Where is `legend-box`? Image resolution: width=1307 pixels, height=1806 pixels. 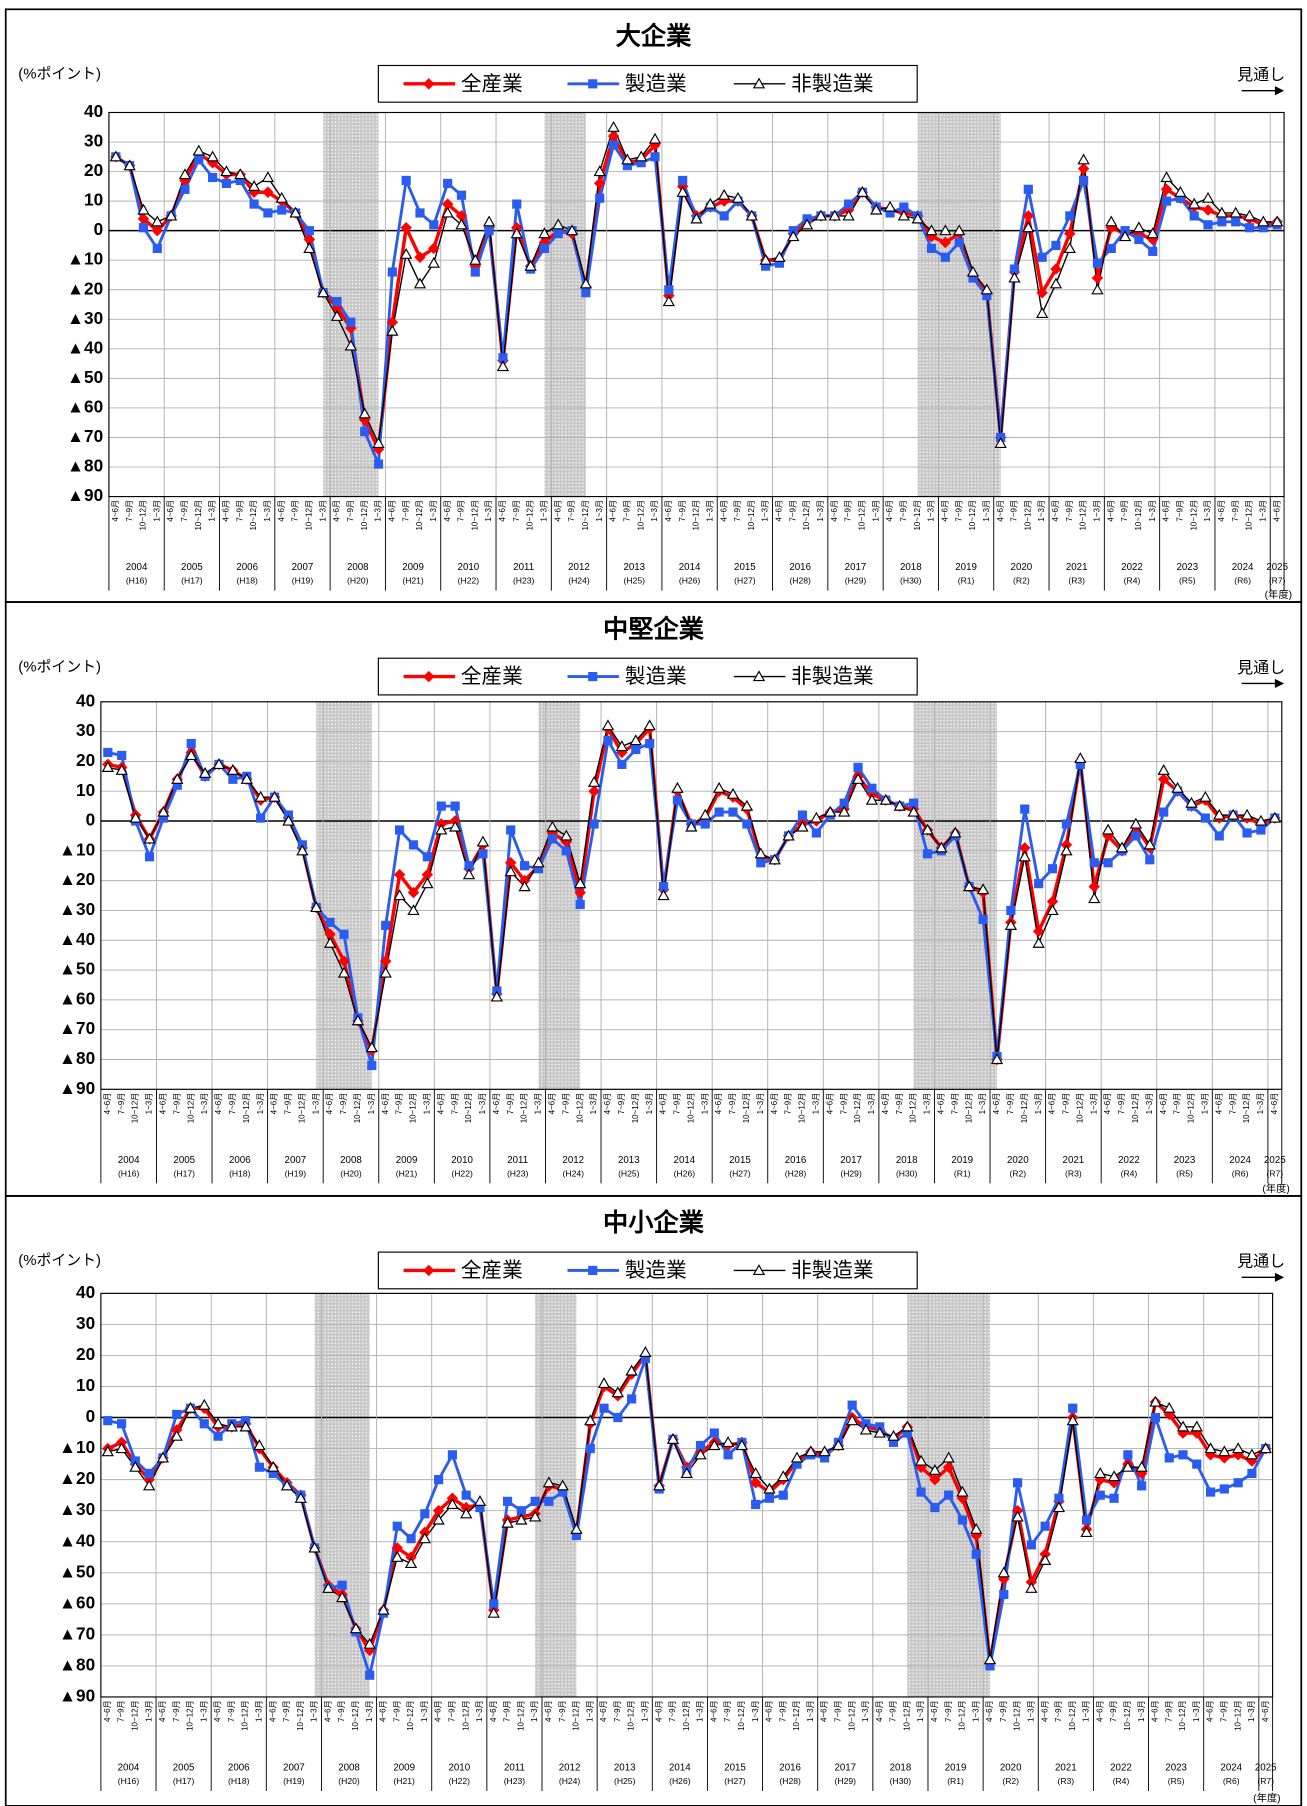 legend-box is located at coordinates (647, 676).